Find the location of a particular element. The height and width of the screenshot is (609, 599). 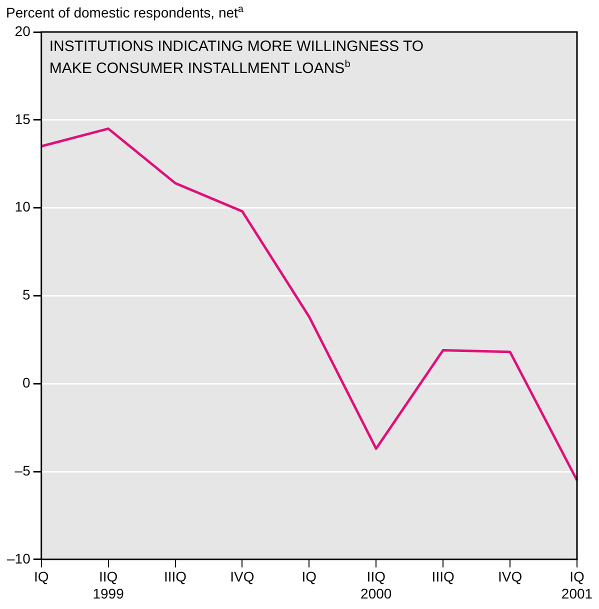

x-tick-label: IIQ 1999 is located at coordinates (108, 585).